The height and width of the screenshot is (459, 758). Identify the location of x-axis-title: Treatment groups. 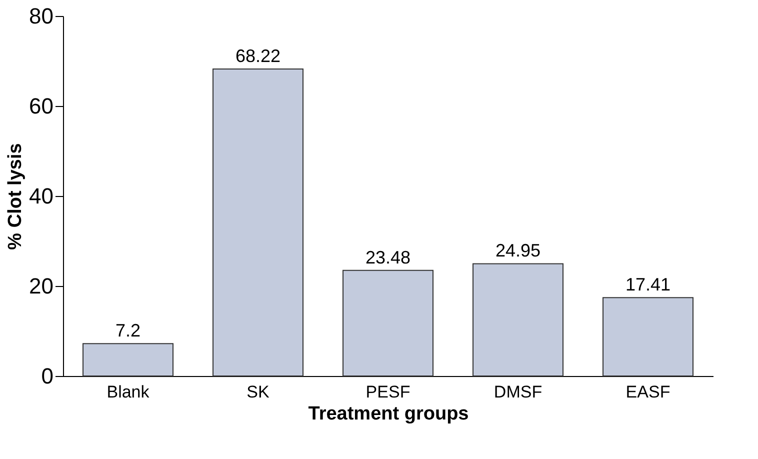
(388, 414).